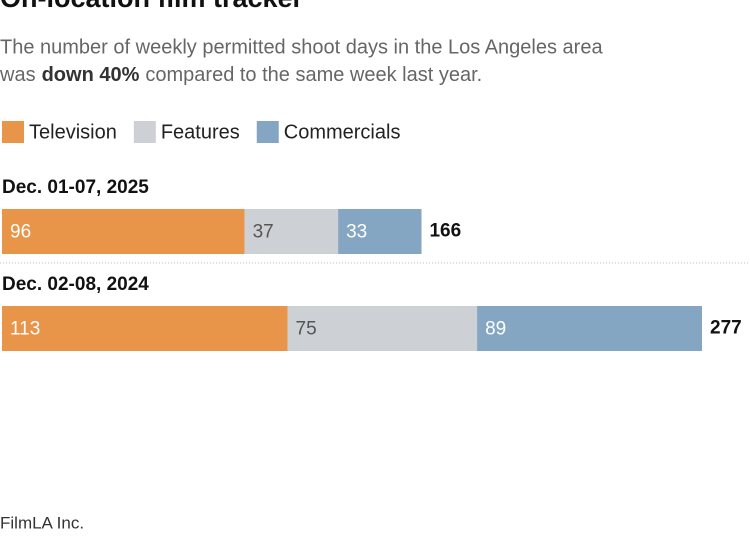 This screenshot has width=750, height=536. Describe the element at coordinates (75, 284) in the screenshot. I see `category-label: Dec. 02-08, 2024` at that location.